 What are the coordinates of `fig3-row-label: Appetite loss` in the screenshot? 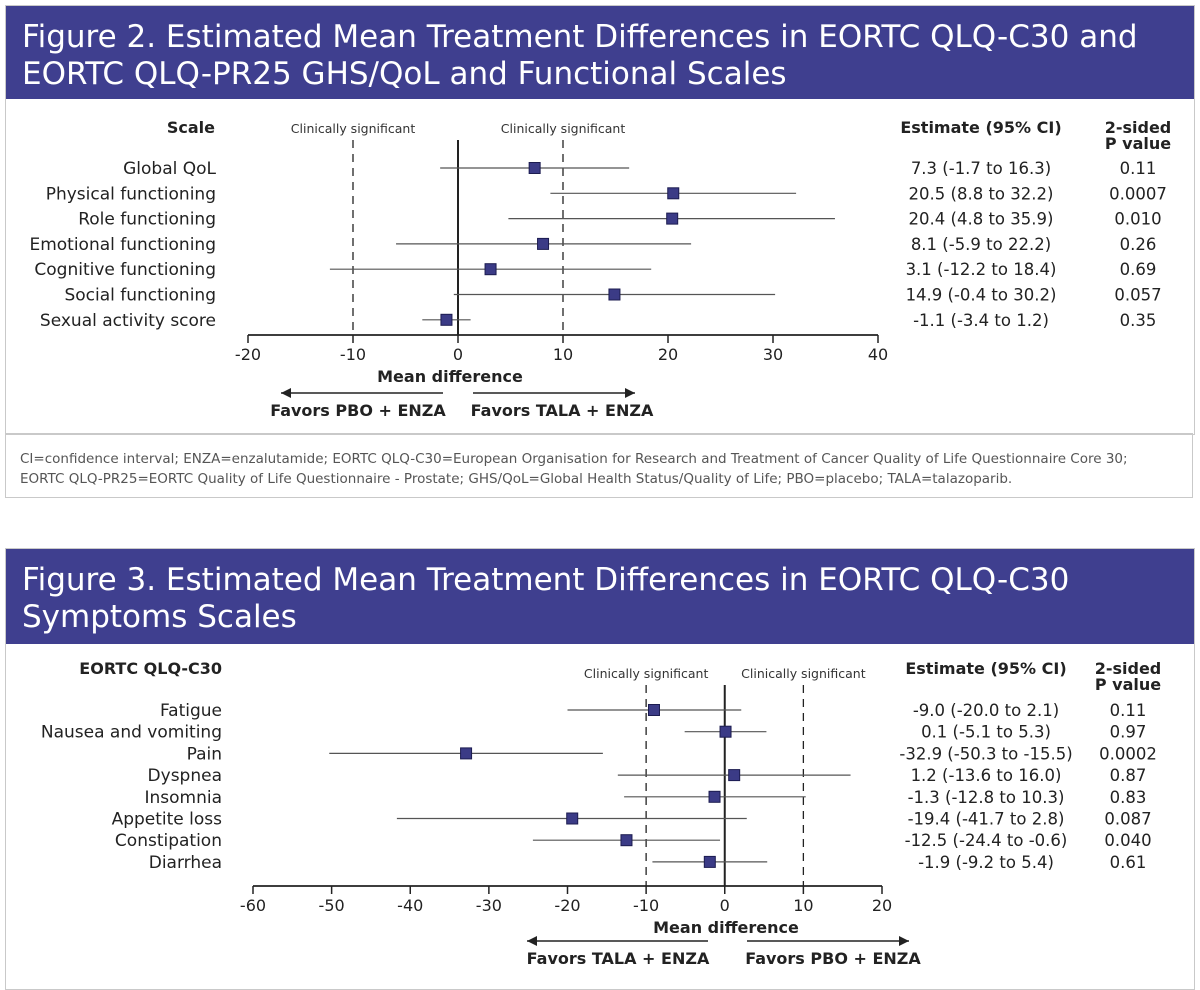 It's located at (167, 820).